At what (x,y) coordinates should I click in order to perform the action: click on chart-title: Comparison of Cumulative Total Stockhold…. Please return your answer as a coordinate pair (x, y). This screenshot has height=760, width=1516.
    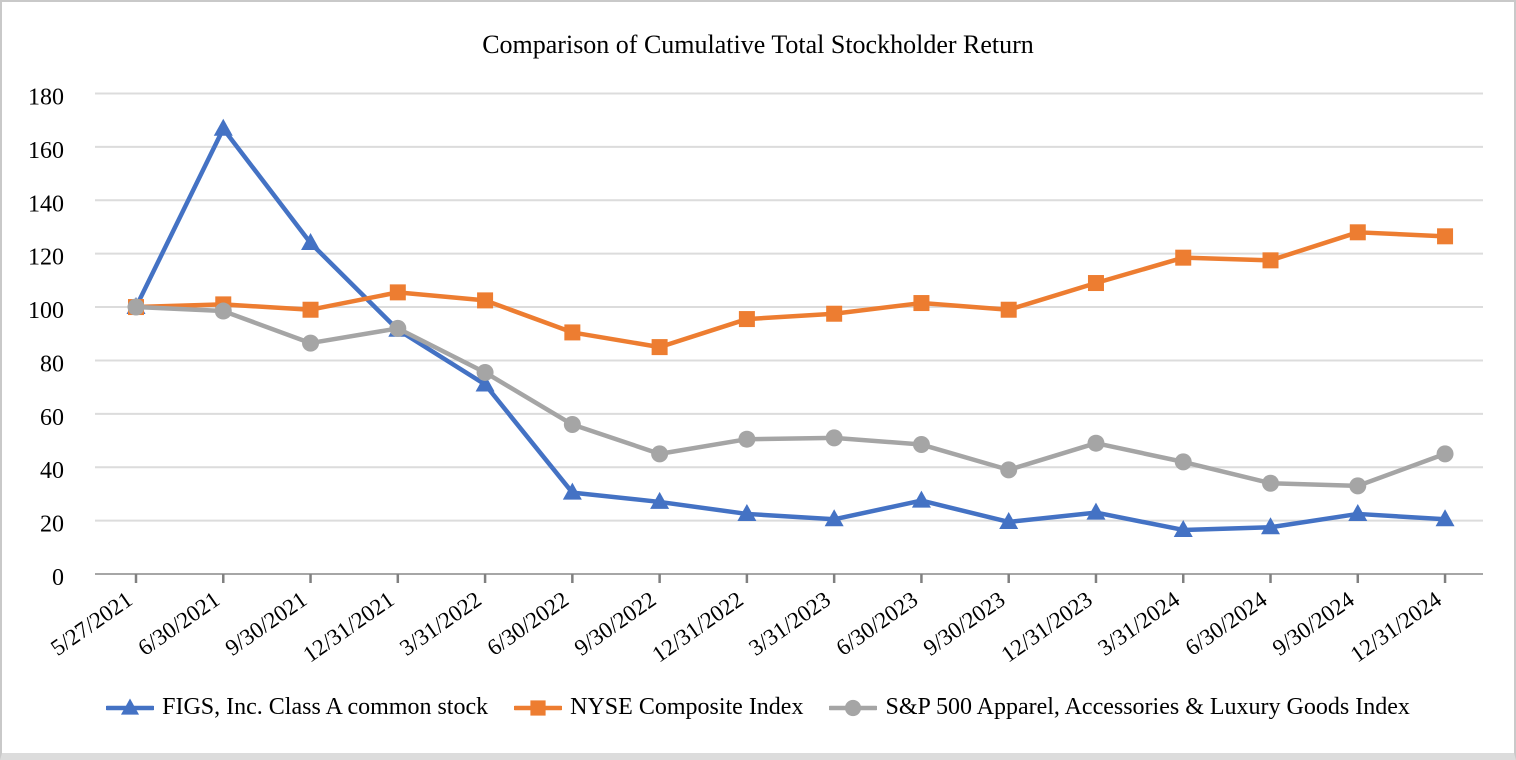
    Looking at the image, I should click on (758, 44).